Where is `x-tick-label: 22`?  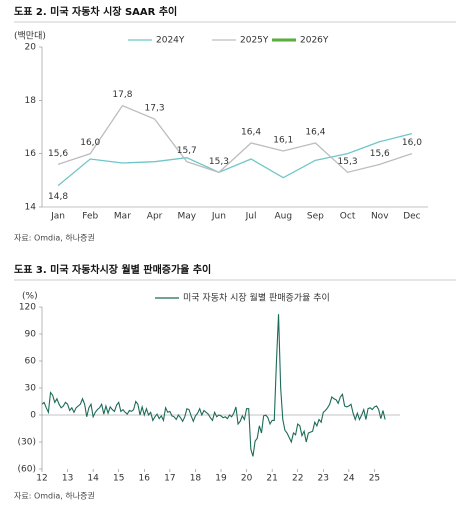
x-tick-label: 22 is located at coordinates (297, 479).